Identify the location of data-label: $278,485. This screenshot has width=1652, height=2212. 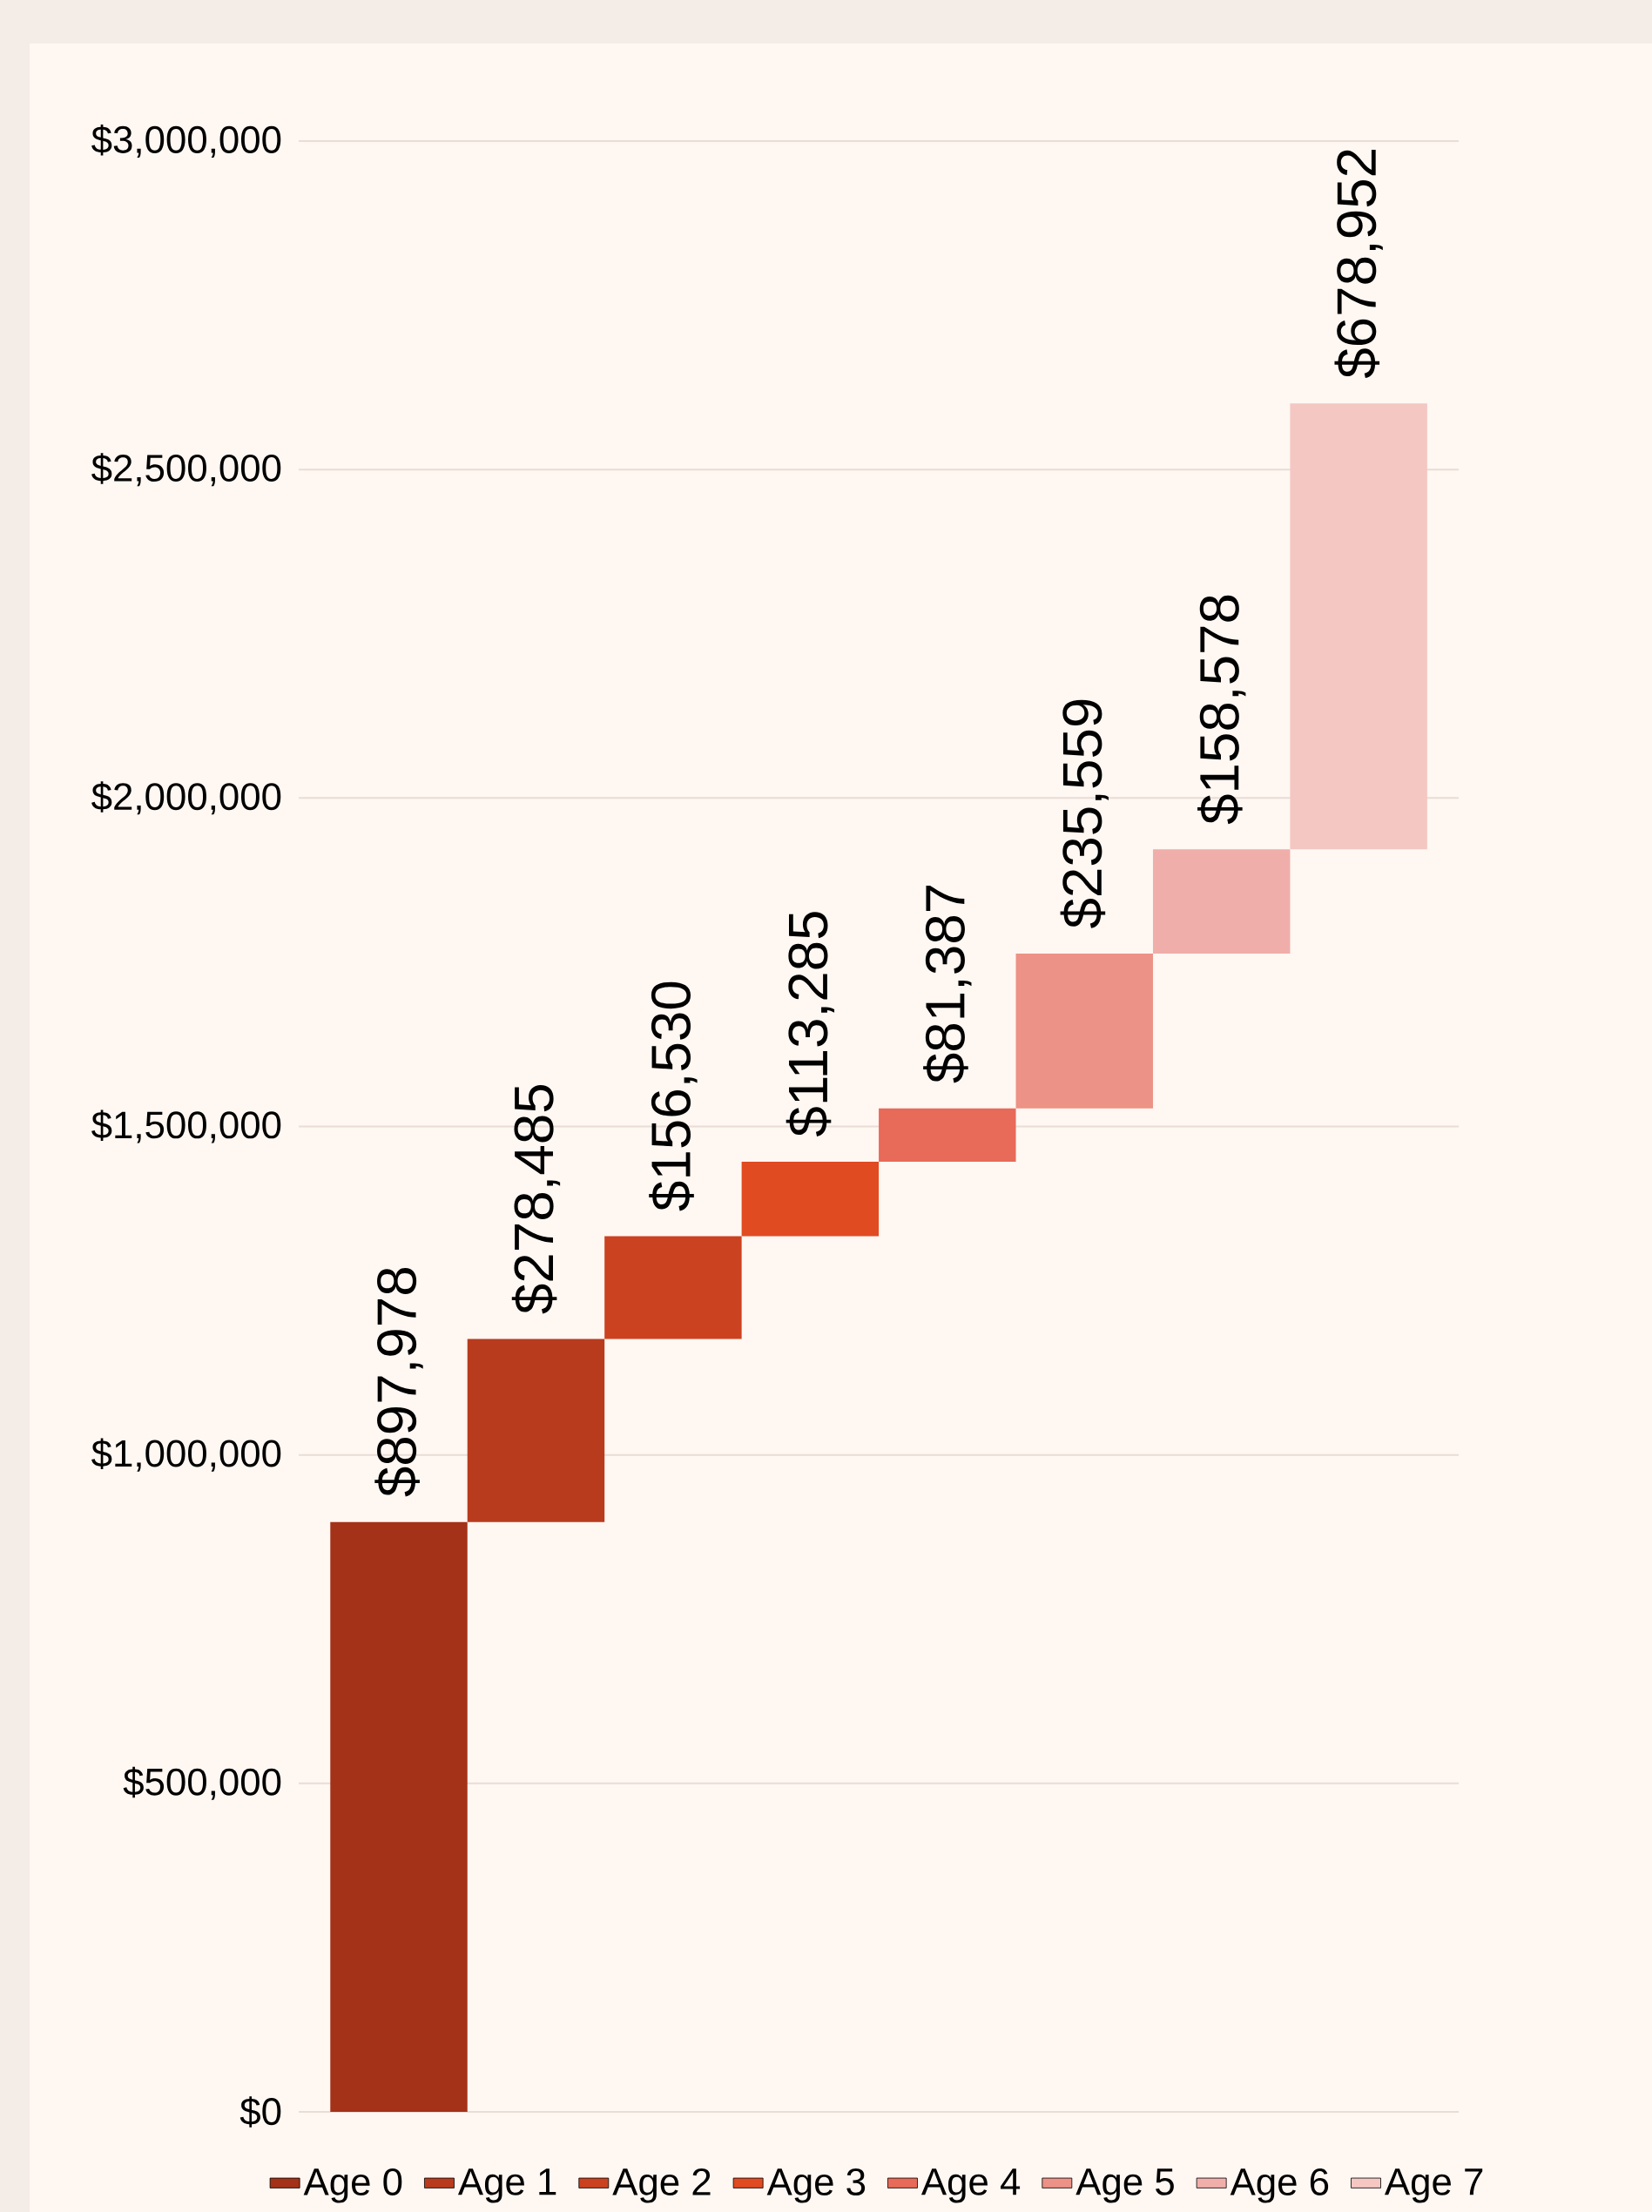
(536, 1199).